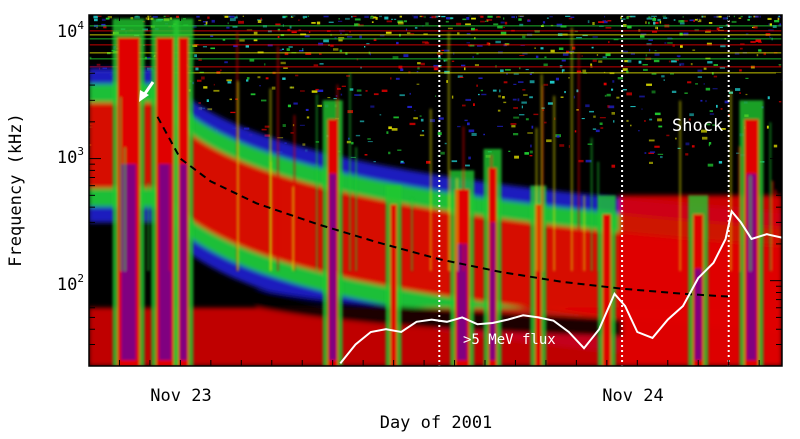 This screenshot has height=439, width=800. I want to click on x-tick-label-nov24: Nov 24, so click(632, 396).